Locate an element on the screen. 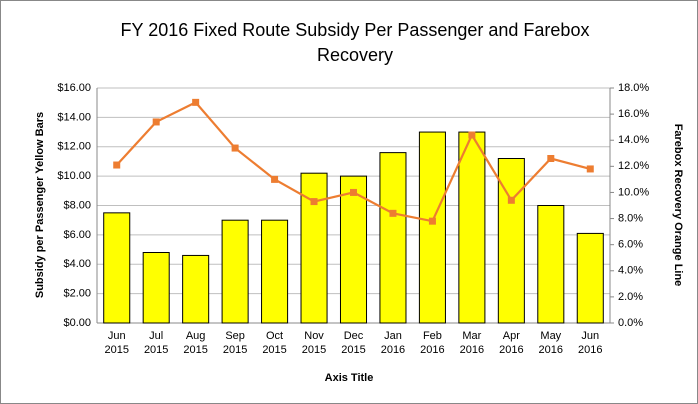  y-tick-label: $12.00 is located at coordinates (74, 147).